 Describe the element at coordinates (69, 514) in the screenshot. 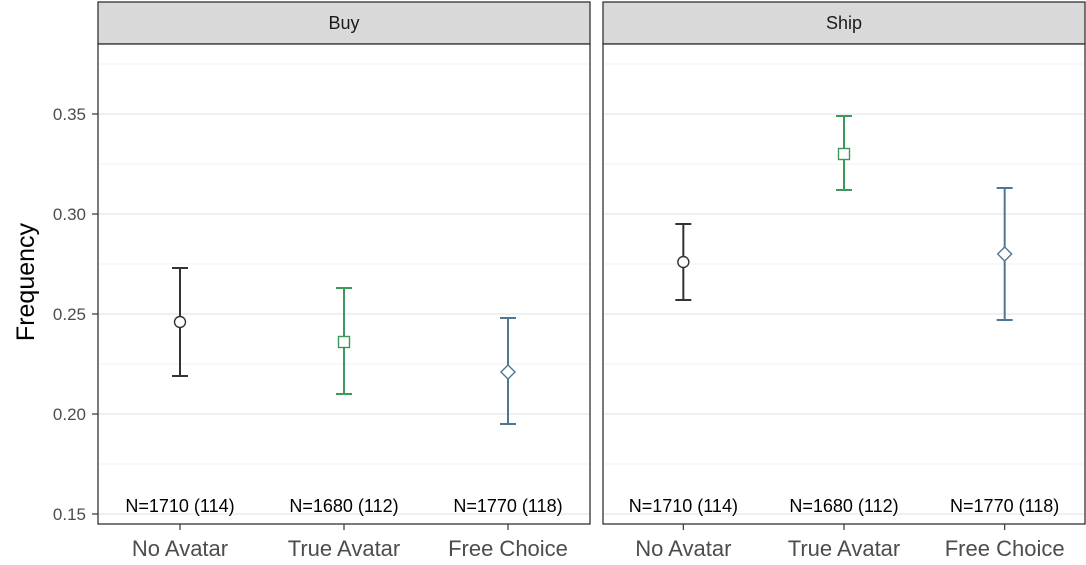

I see `y-tick-label: 0.15` at that location.